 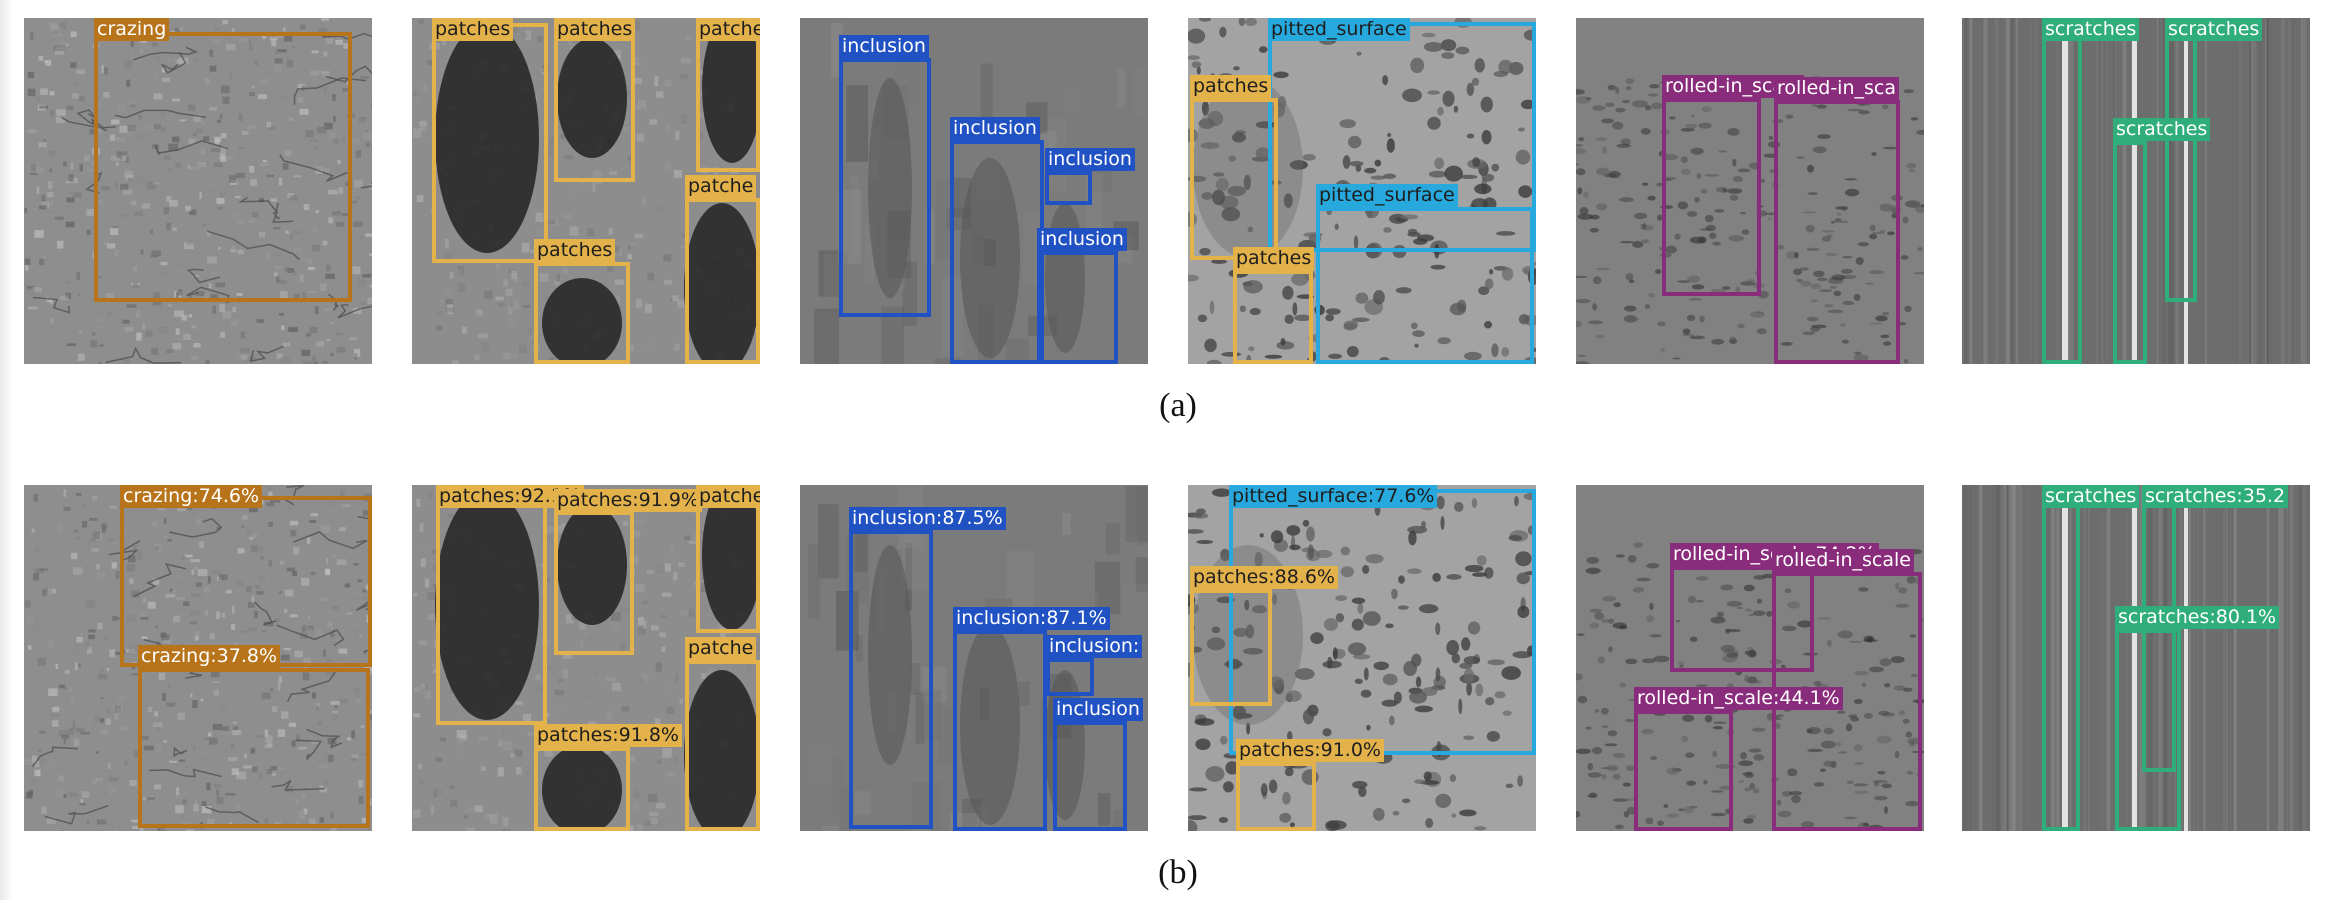 What do you see at coordinates (510, 496) in the screenshot?
I see `detection-label: patches:92.1%` at bounding box center [510, 496].